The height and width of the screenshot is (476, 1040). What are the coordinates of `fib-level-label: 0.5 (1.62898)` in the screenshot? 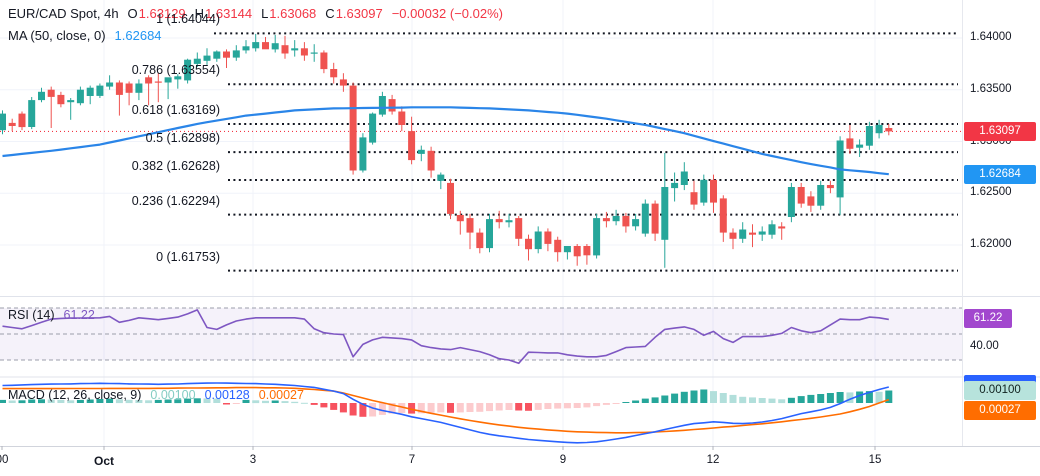 It's located at (182, 138).